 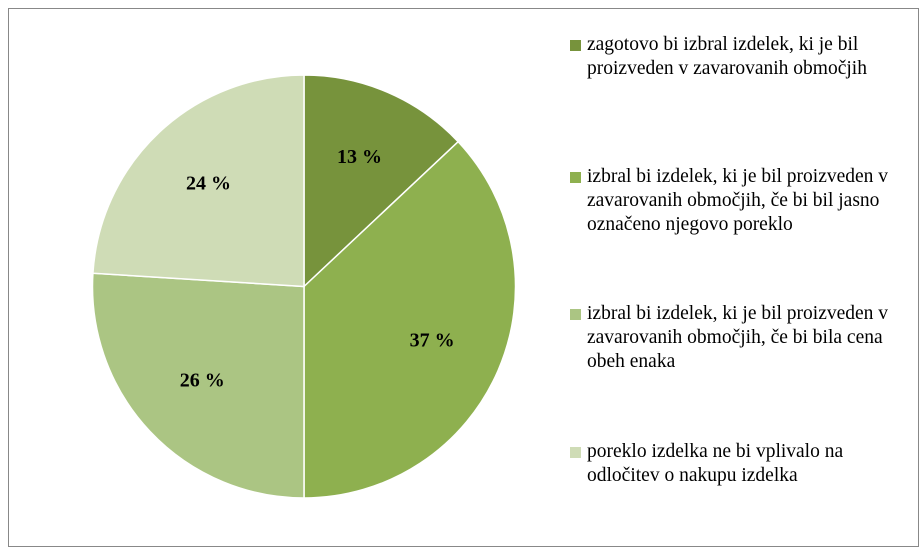 What do you see at coordinates (359, 157) in the screenshot?
I see `data-label: 13 %` at bounding box center [359, 157].